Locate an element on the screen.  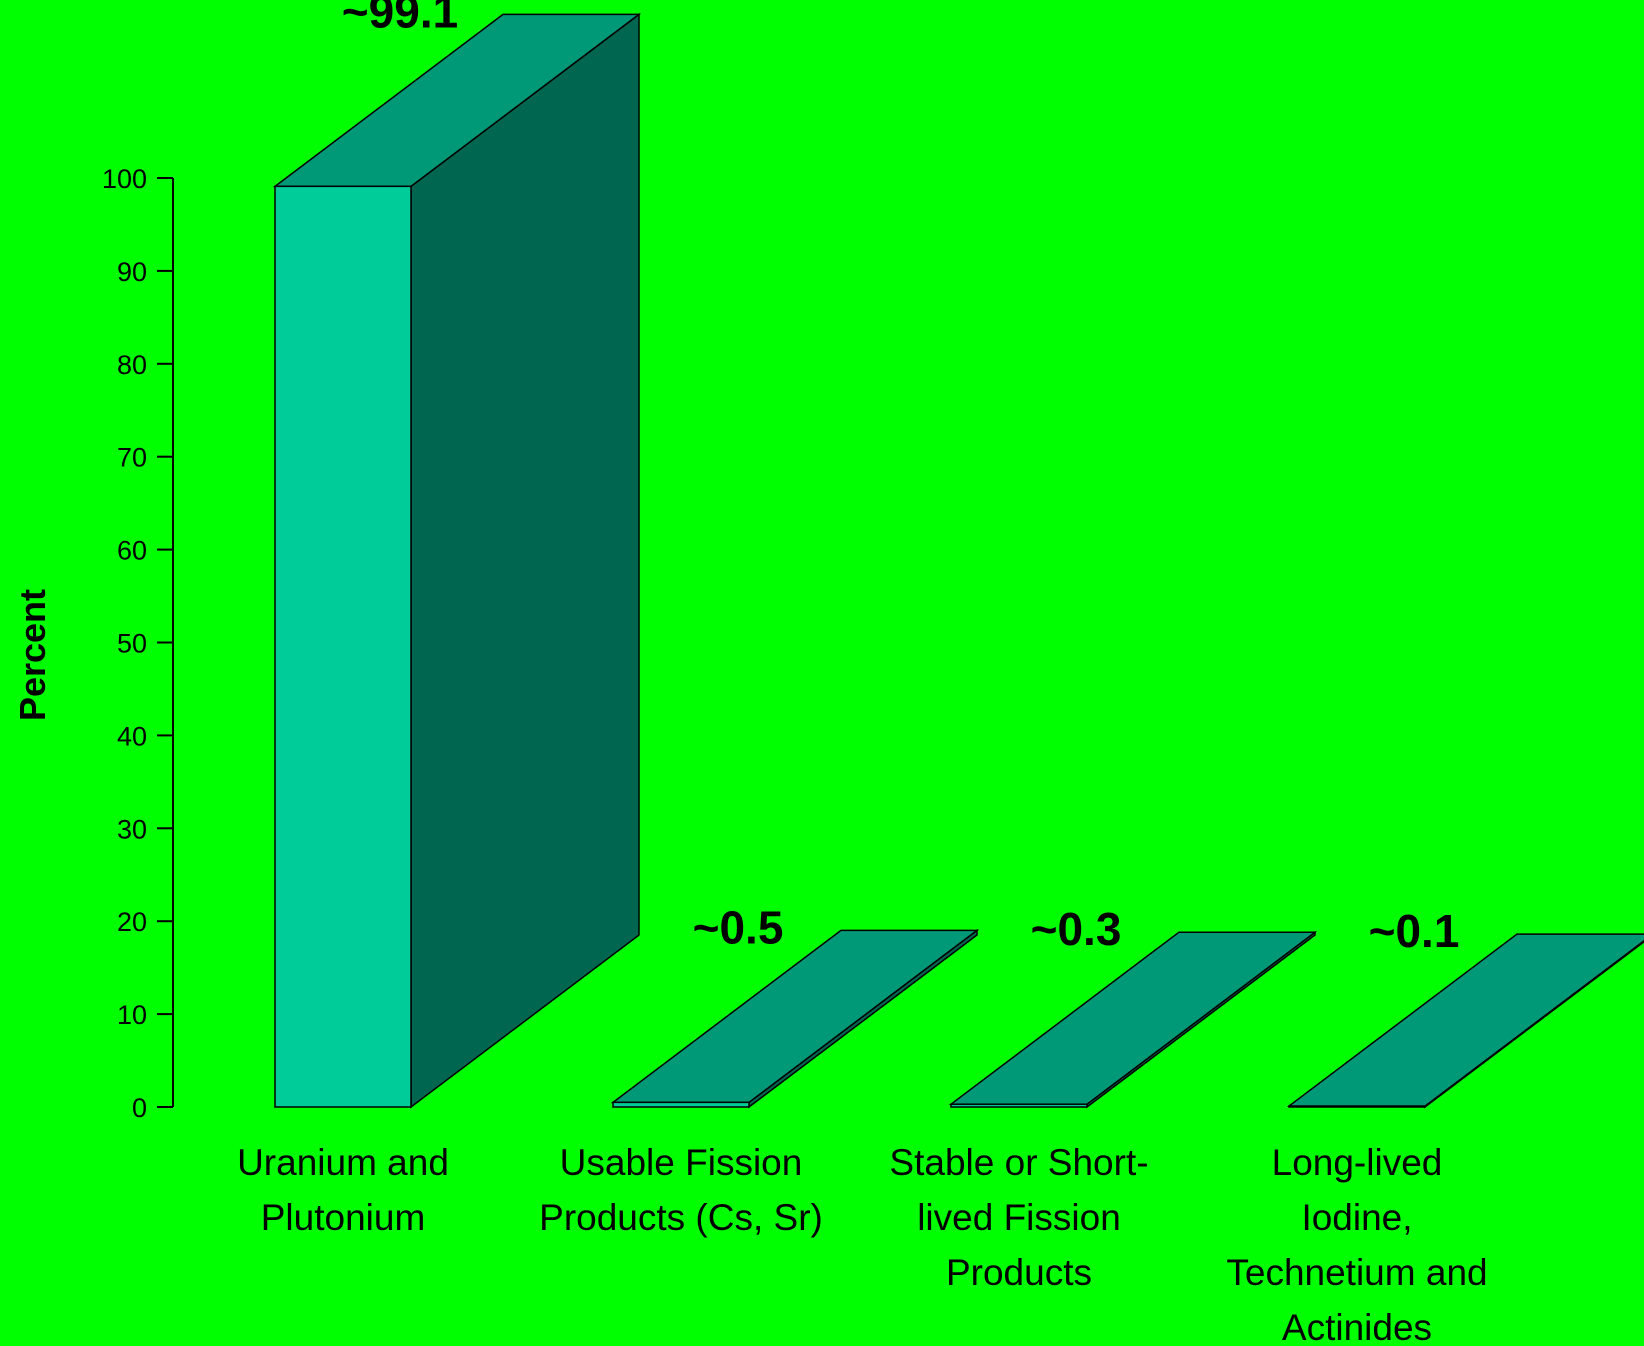
category-label: Stable or Short-lived Fission Products is located at coordinates (1018, 1217).